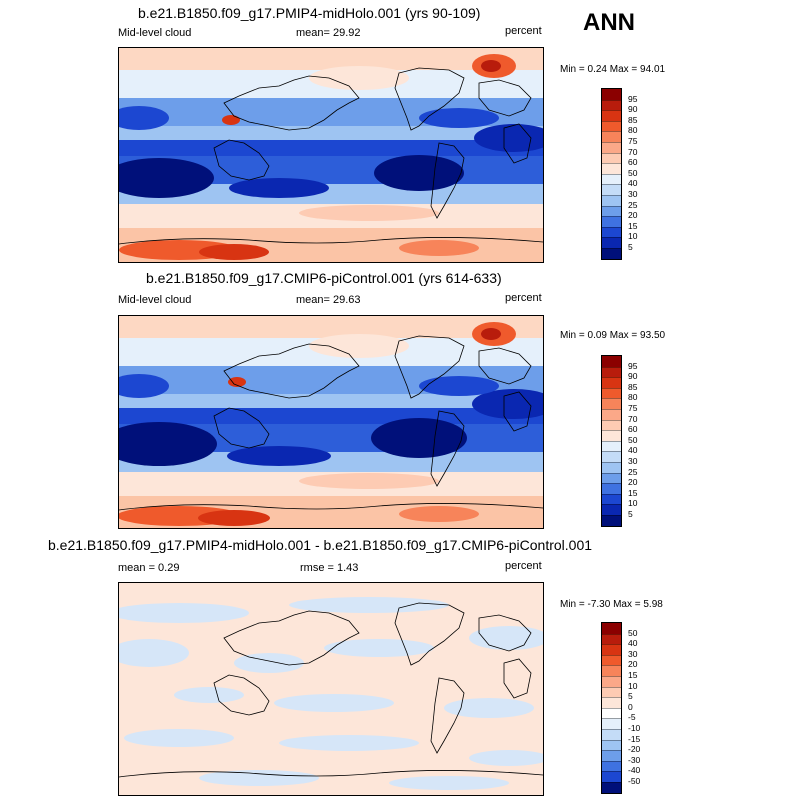 Image resolution: width=800 pixels, height=800 pixels. Describe the element at coordinates (523, 566) in the screenshot. I see `panel-3-units-label: percent` at that location.